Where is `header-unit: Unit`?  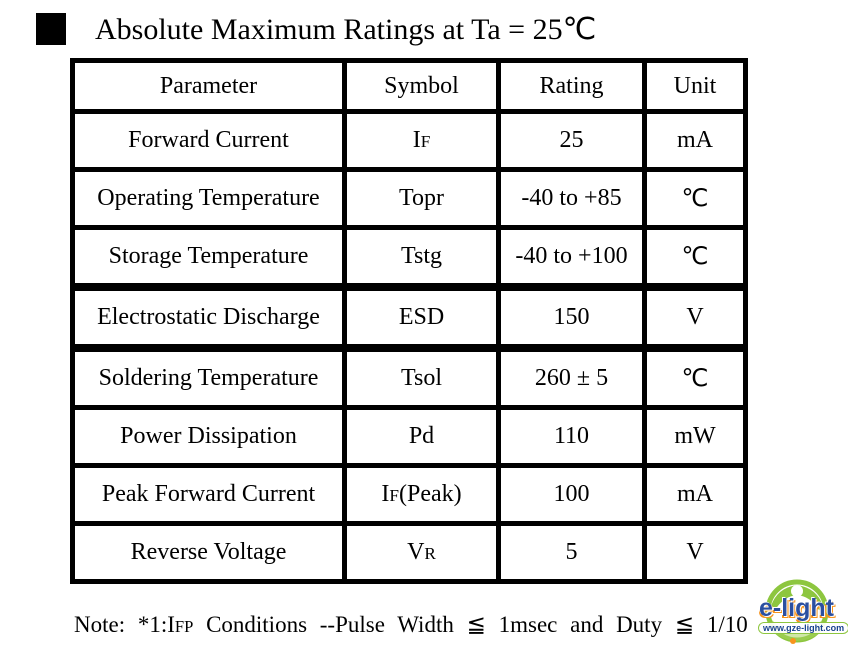
header-unit: Unit is located at coordinates (695, 86).